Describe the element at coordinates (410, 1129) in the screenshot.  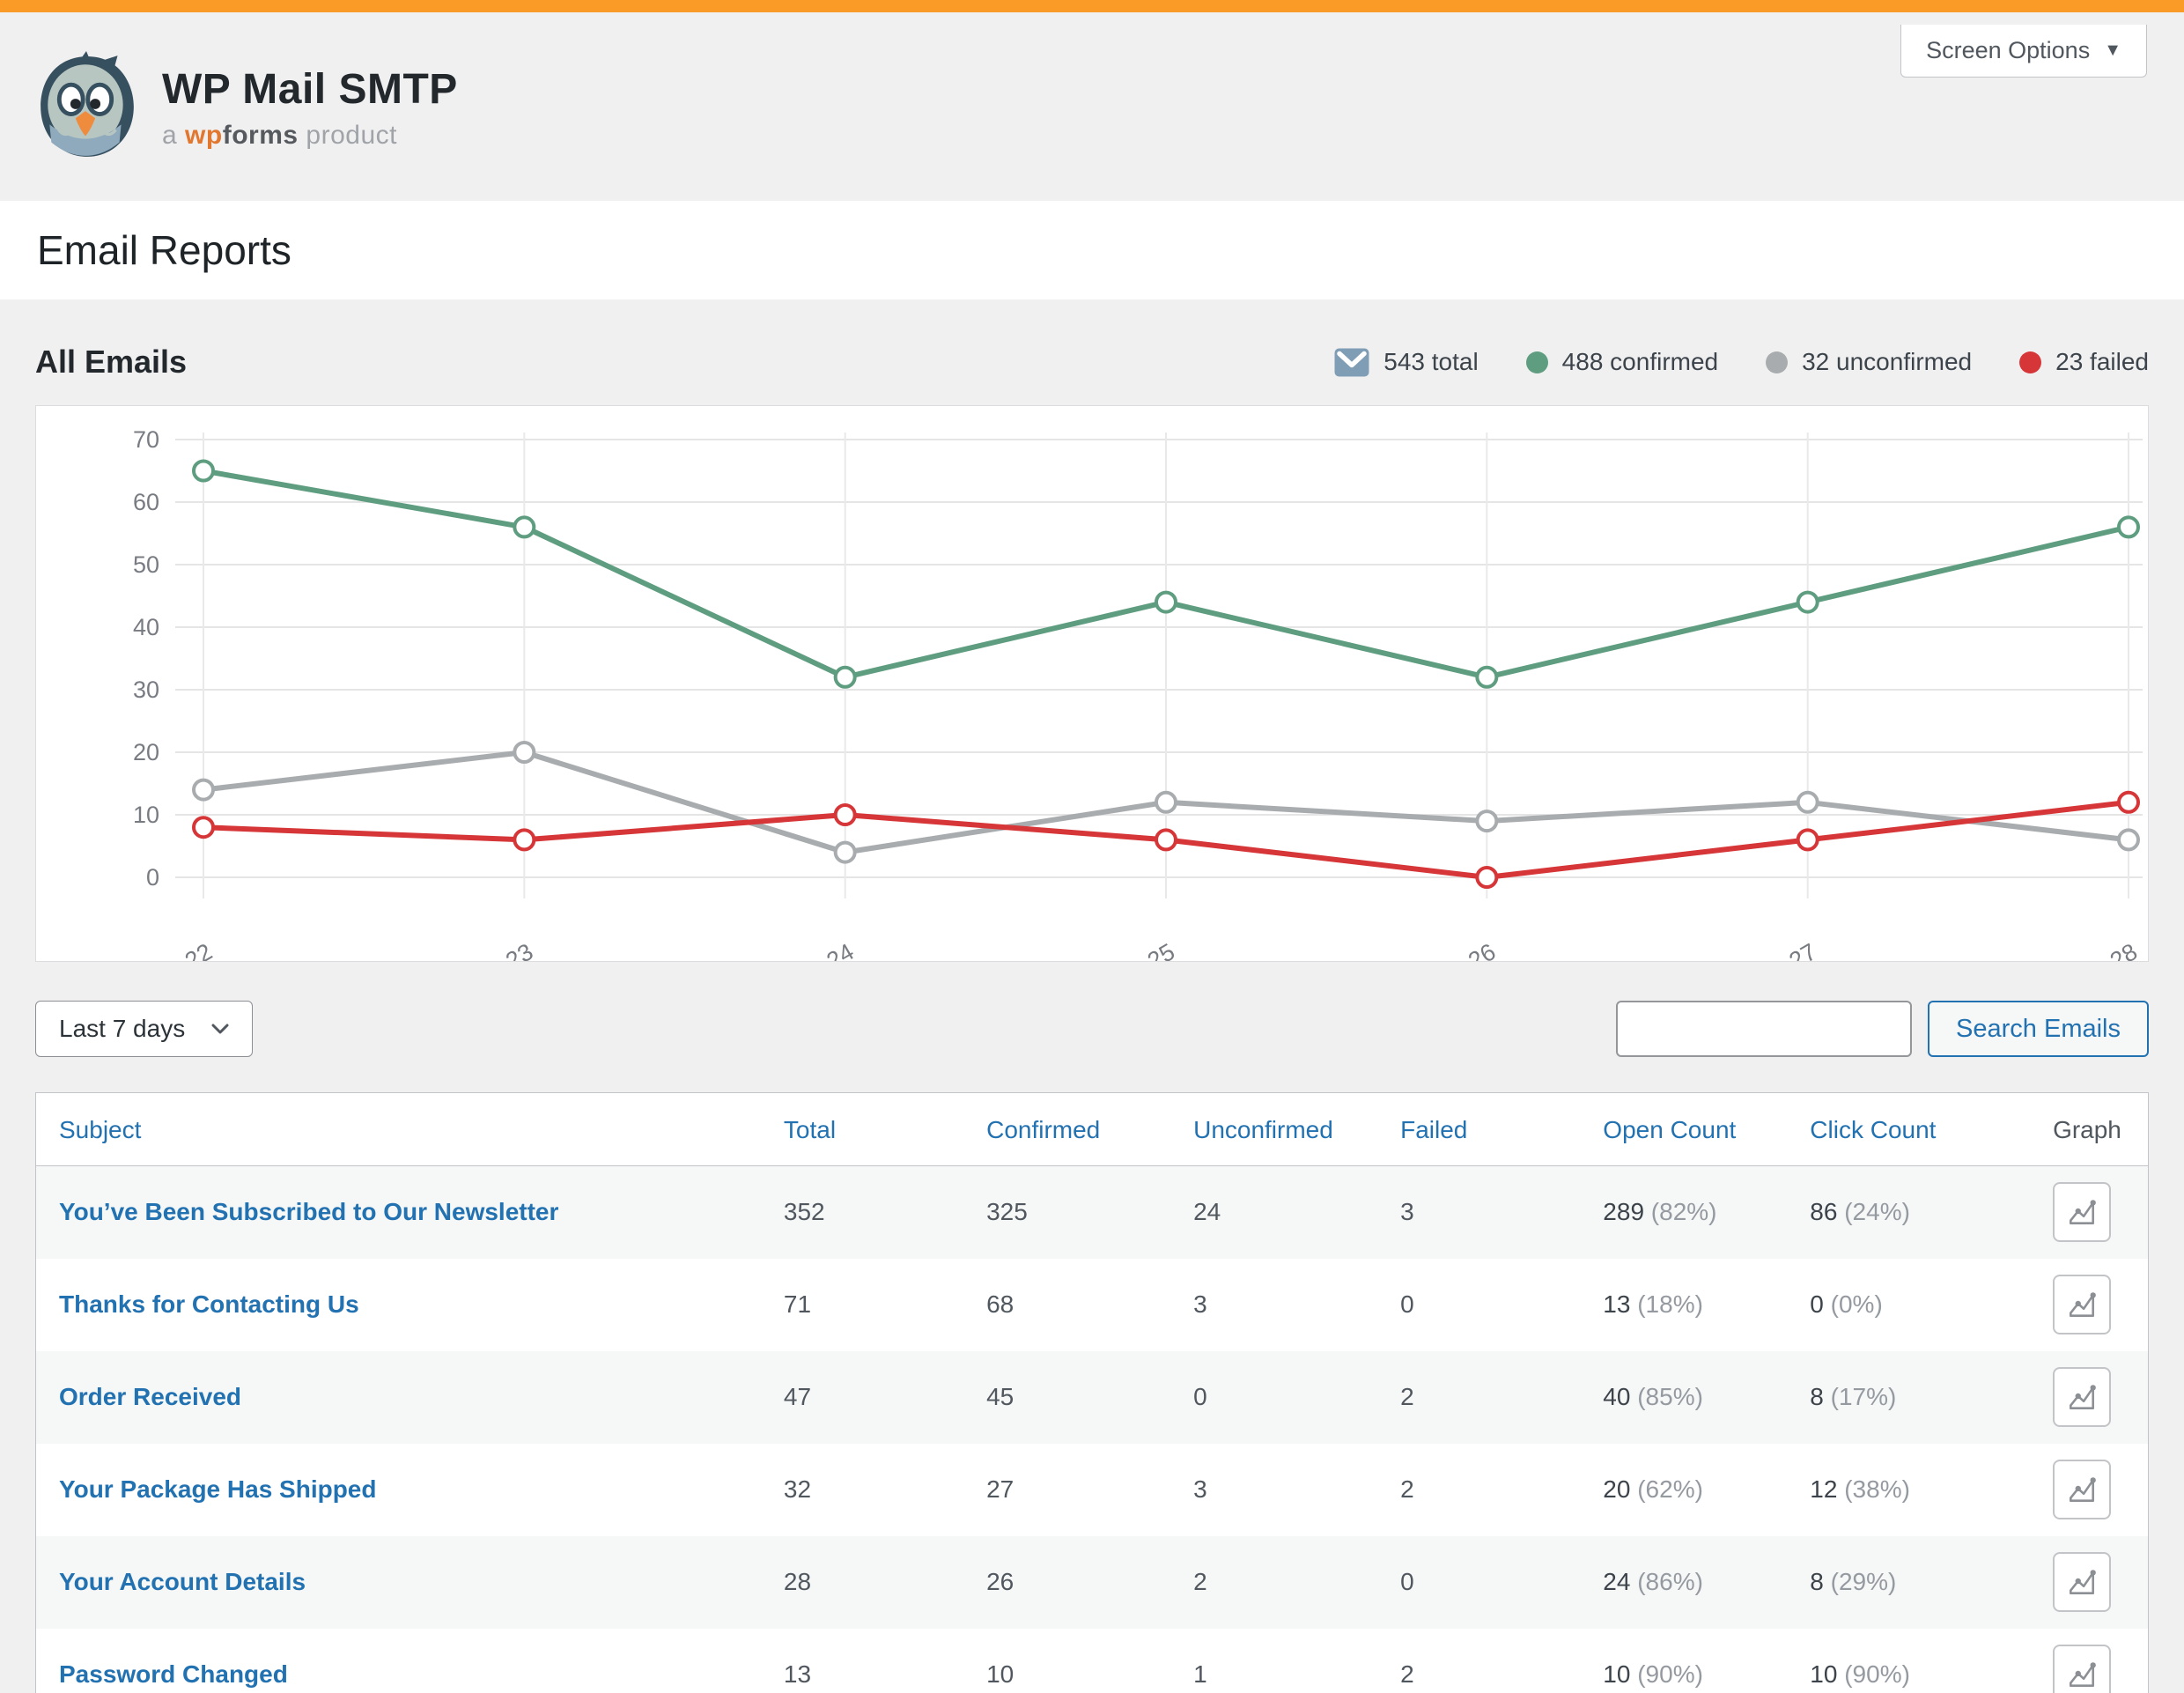
I see `column-header-subject: Subject` at that location.